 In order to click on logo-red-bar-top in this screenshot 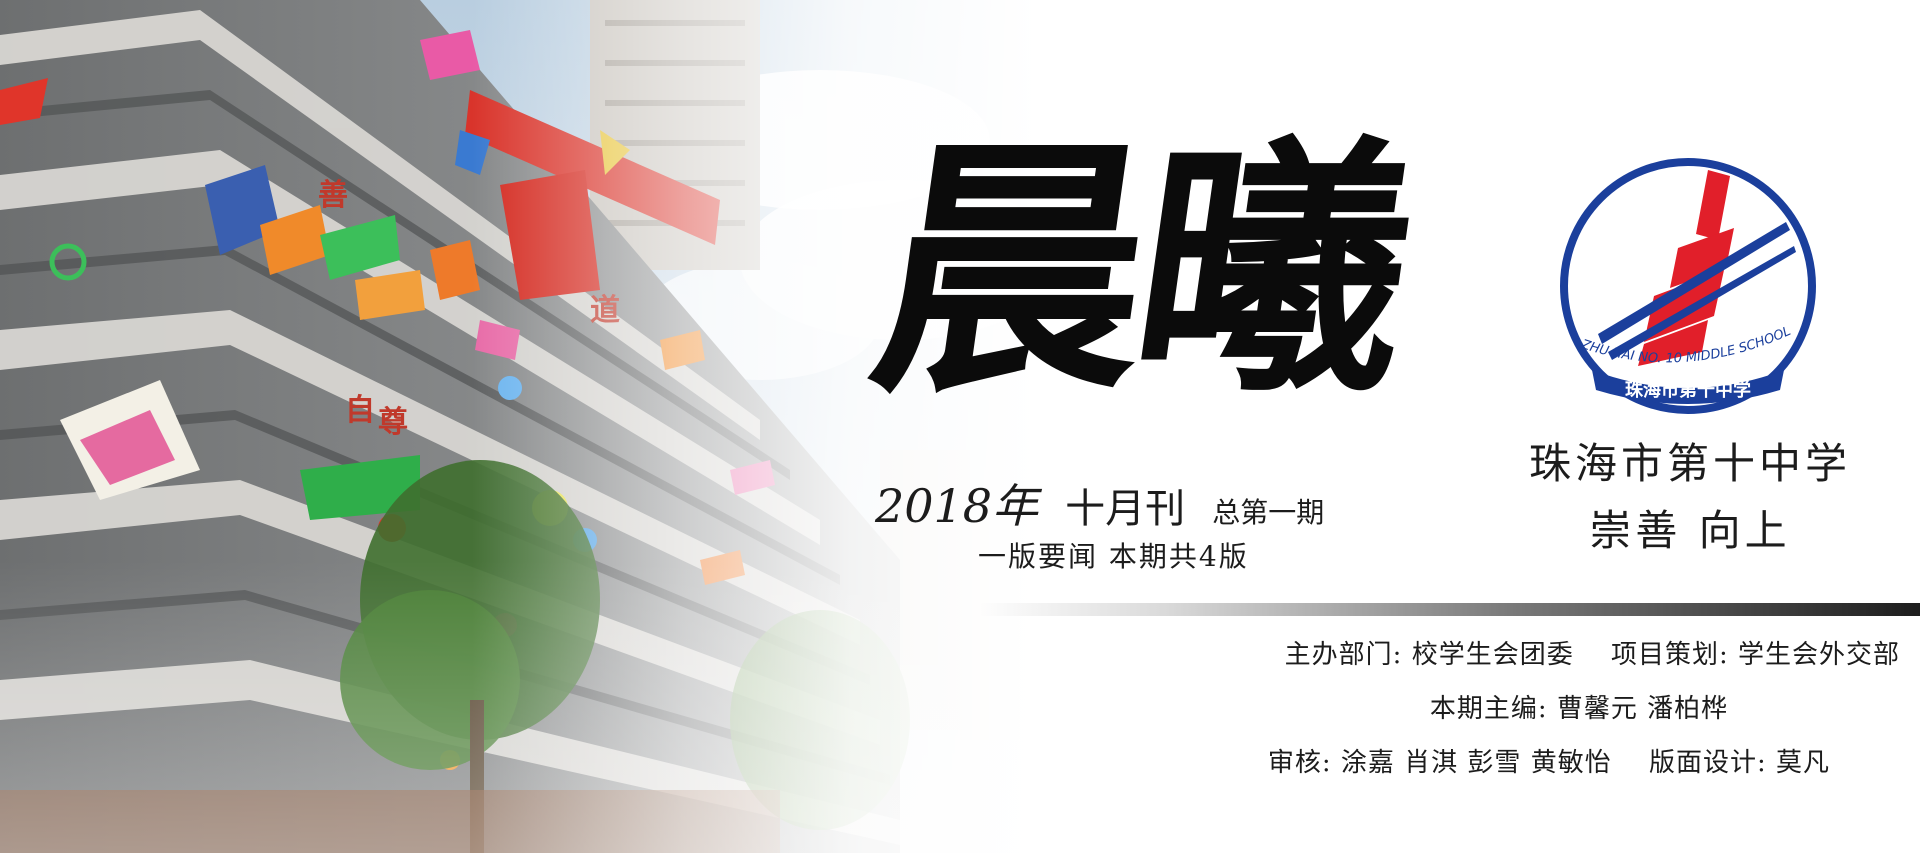, I will do `click(1713, 205)`.